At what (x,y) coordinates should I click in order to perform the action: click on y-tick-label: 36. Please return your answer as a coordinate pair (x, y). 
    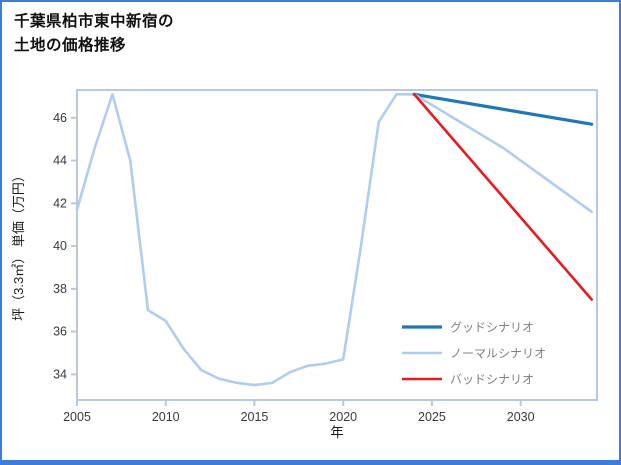
    Looking at the image, I should click on (60, 332).